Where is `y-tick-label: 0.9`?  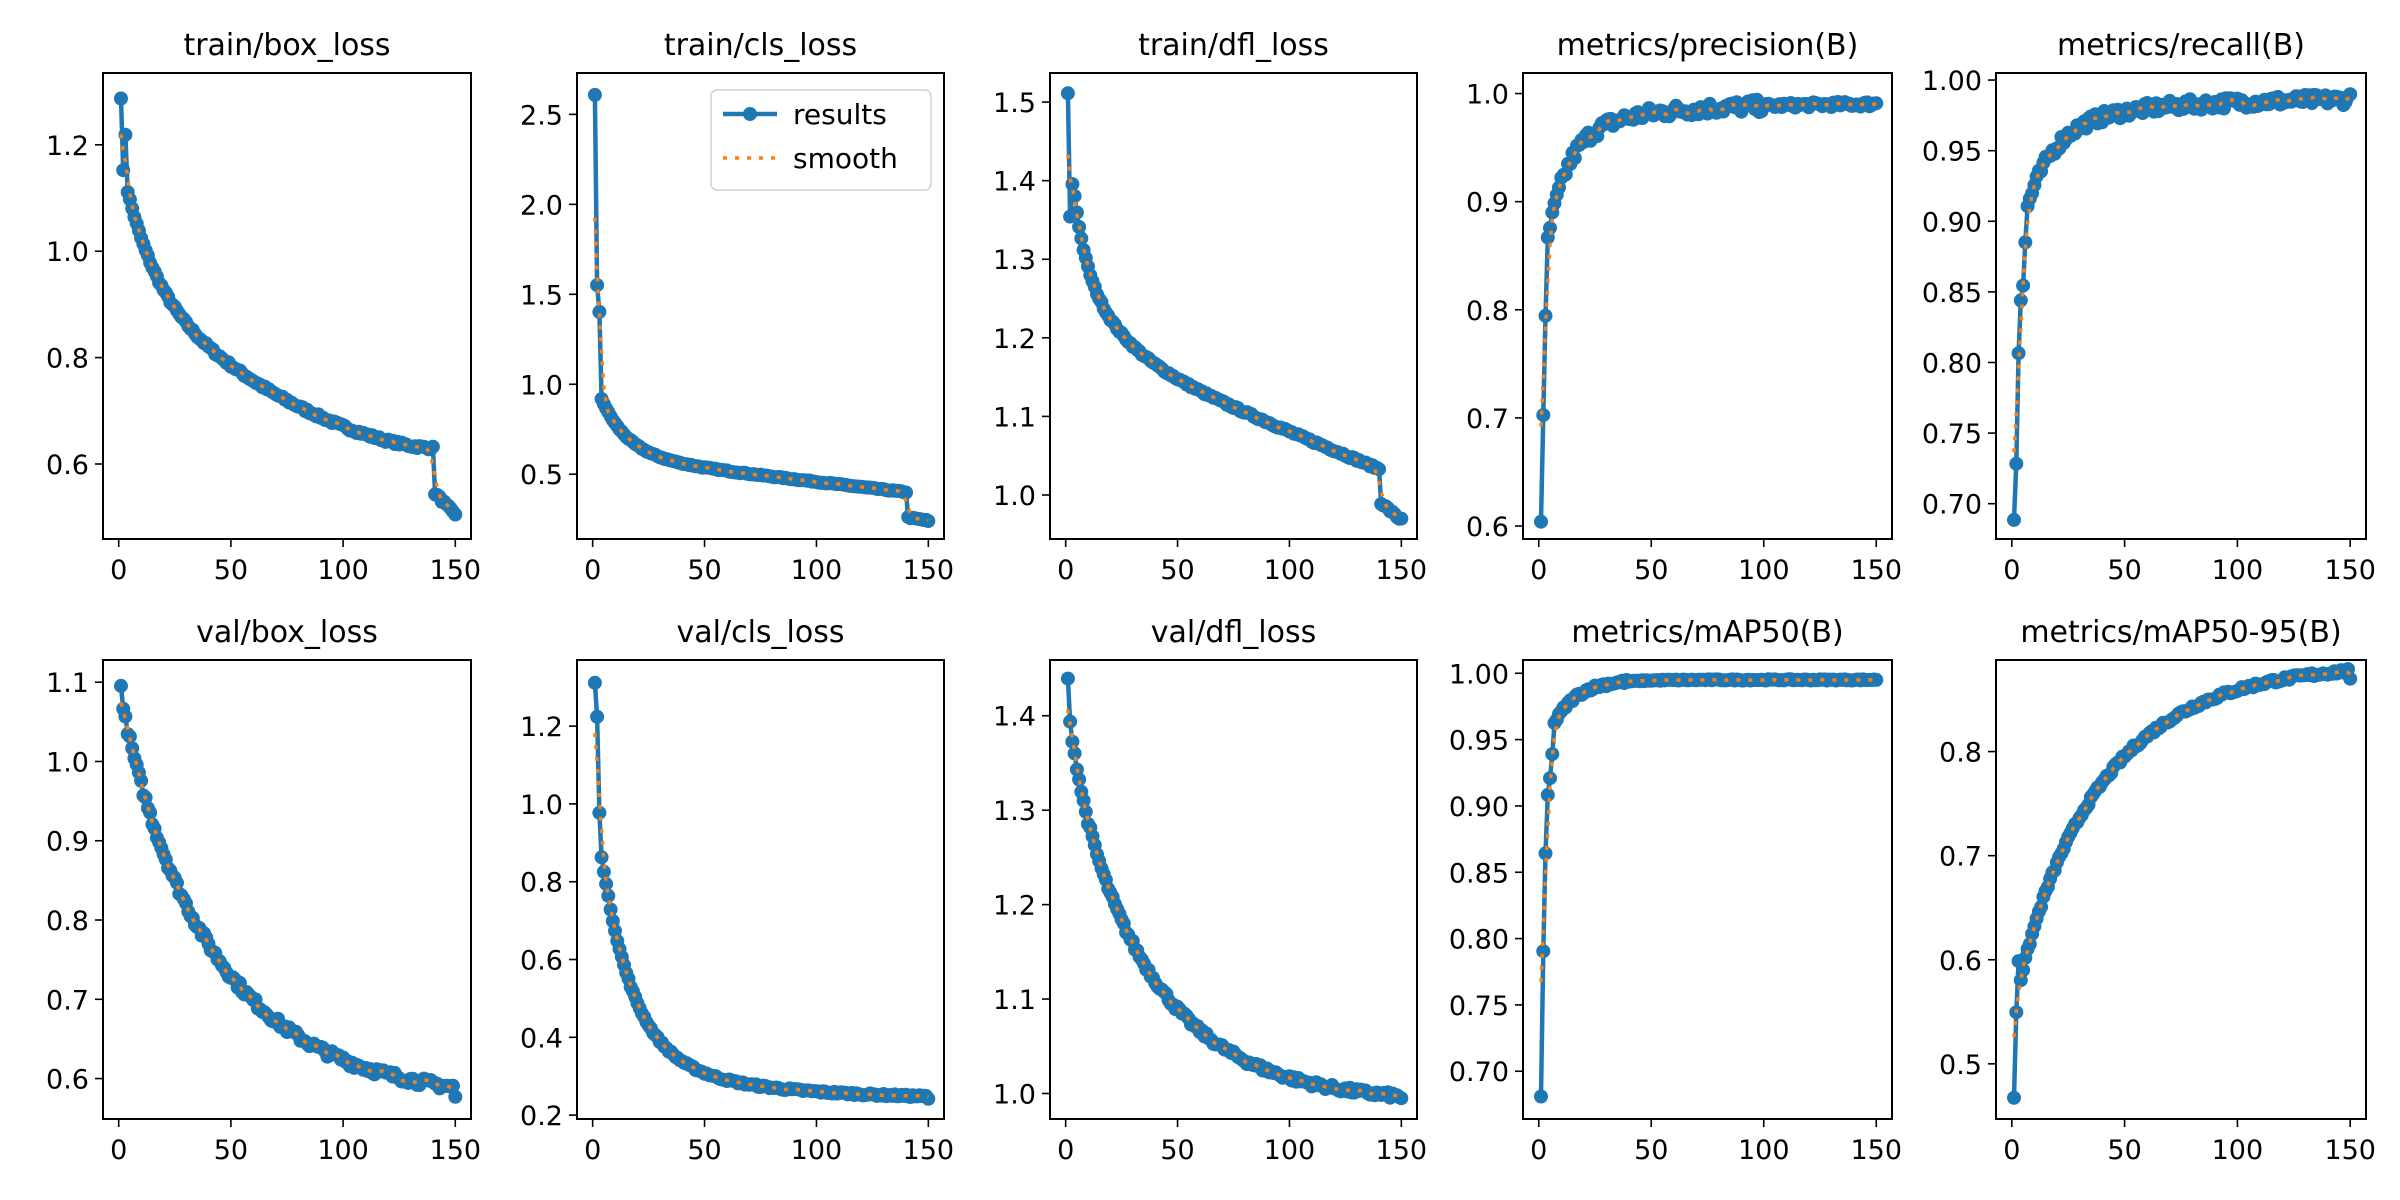
y-tick-label: 0.9 is located at coordinates (67, 842).